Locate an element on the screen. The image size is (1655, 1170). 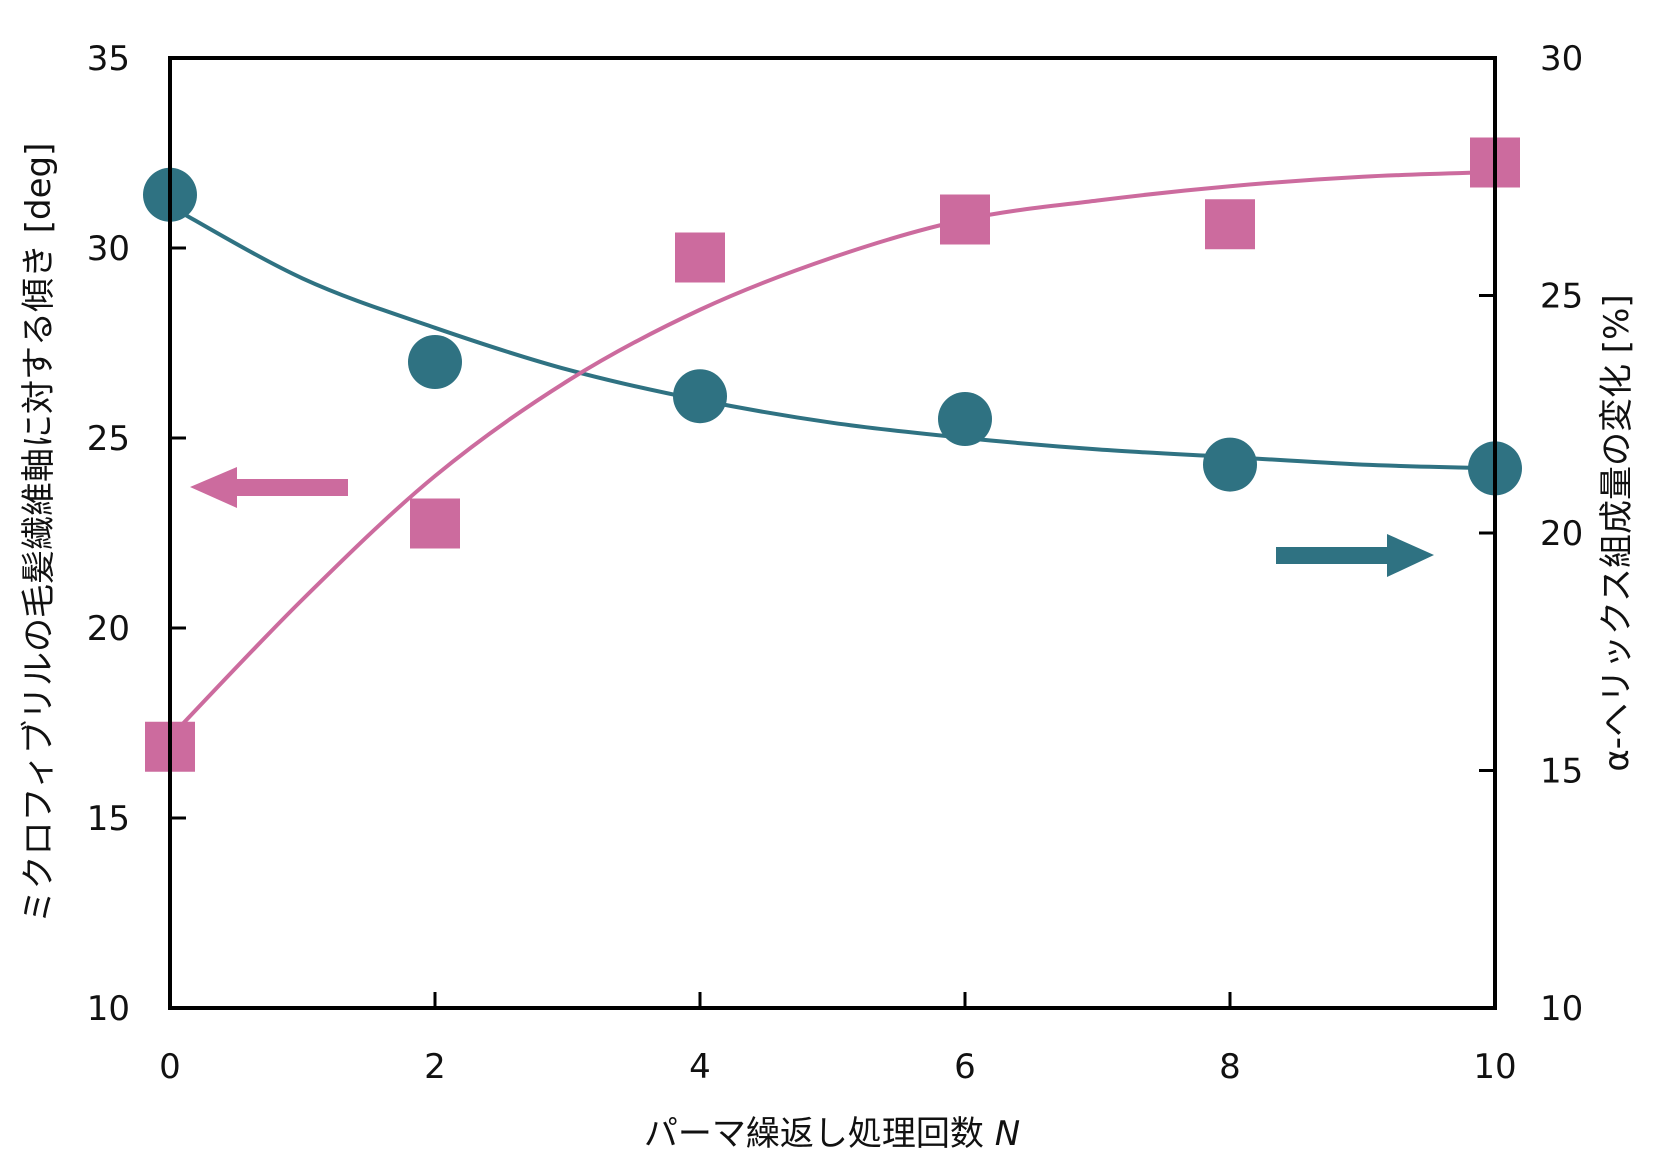
y-left-tick-labels: 10 15 20 25 30 35 is located at coordinates (108, 534).